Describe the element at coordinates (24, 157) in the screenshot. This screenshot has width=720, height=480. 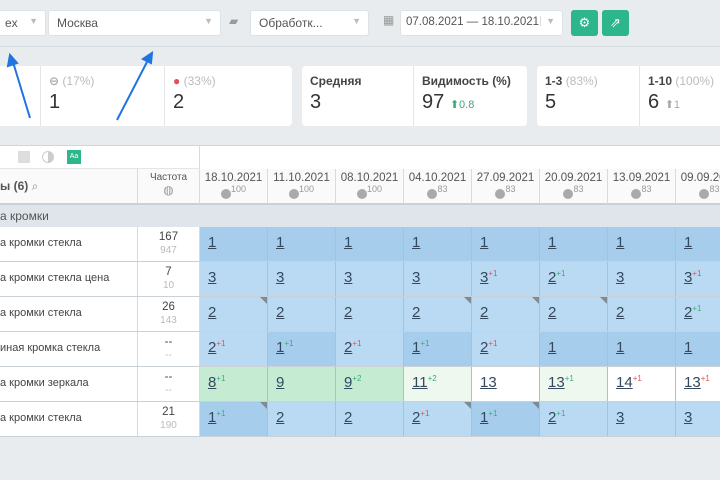
I see `columns-icon` at that location.